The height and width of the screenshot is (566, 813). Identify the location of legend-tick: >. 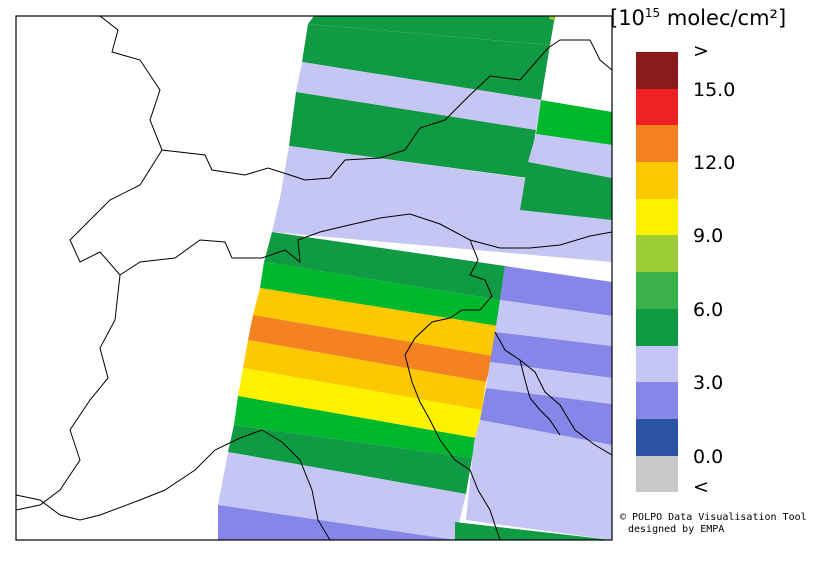
(701, 51).